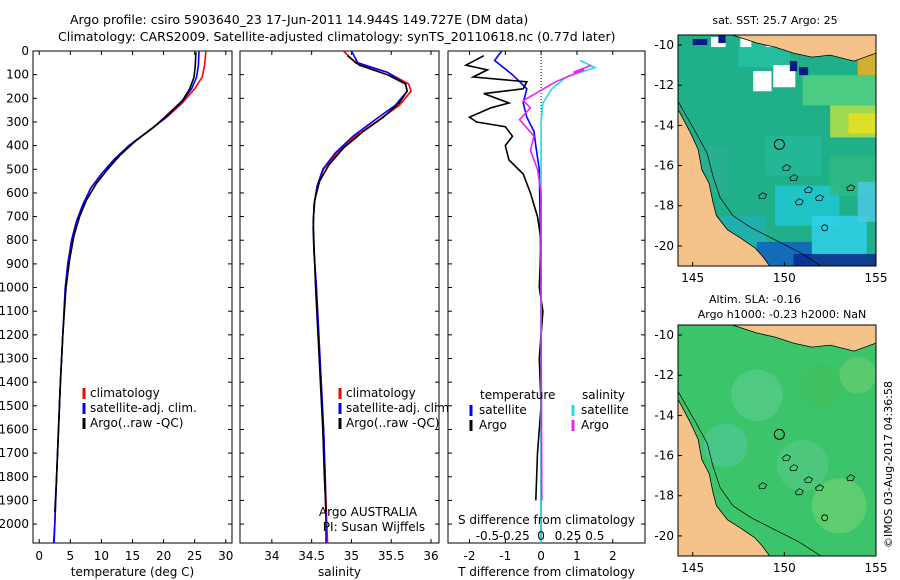  I want to click on map-sst-map: 145 150 155 -10 -12 -14 -16 -18 -20, so click(771, 159).